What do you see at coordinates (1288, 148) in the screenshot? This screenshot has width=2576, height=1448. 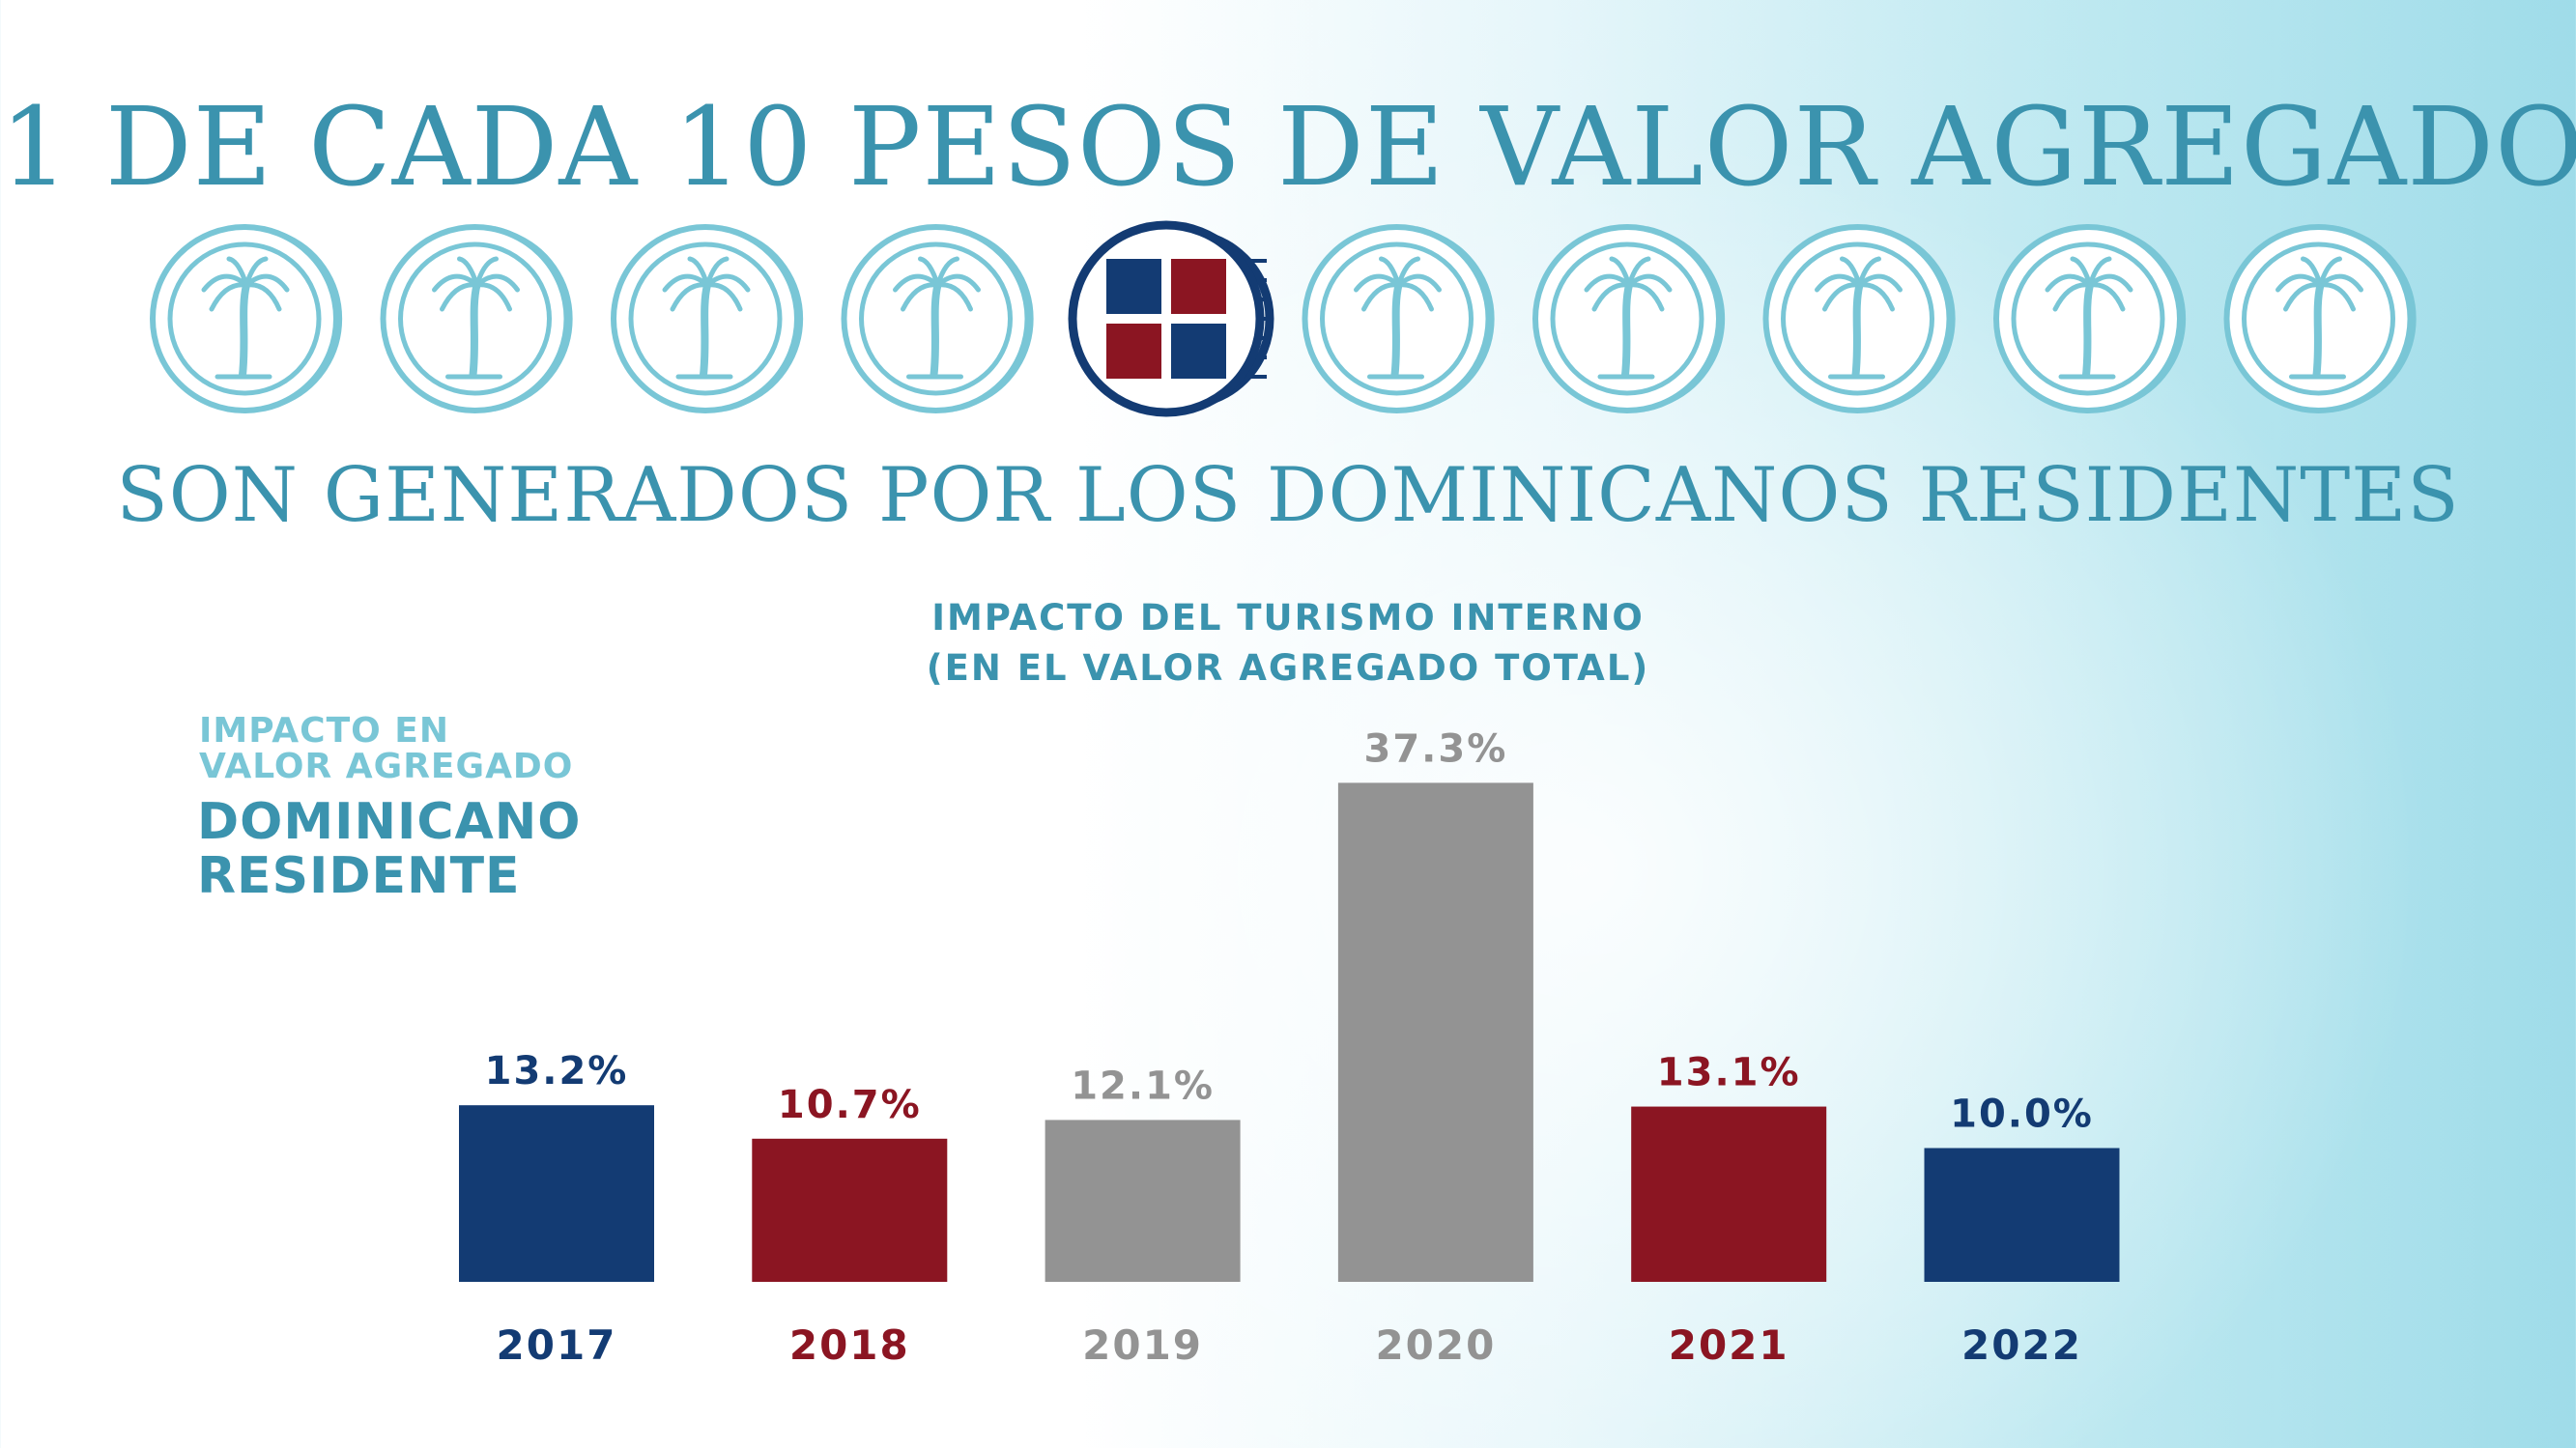 I see `headline-top: 1 DE CADA 10 PESOS DE VALOR AGREGADO` at bounding box center [1288, 148].